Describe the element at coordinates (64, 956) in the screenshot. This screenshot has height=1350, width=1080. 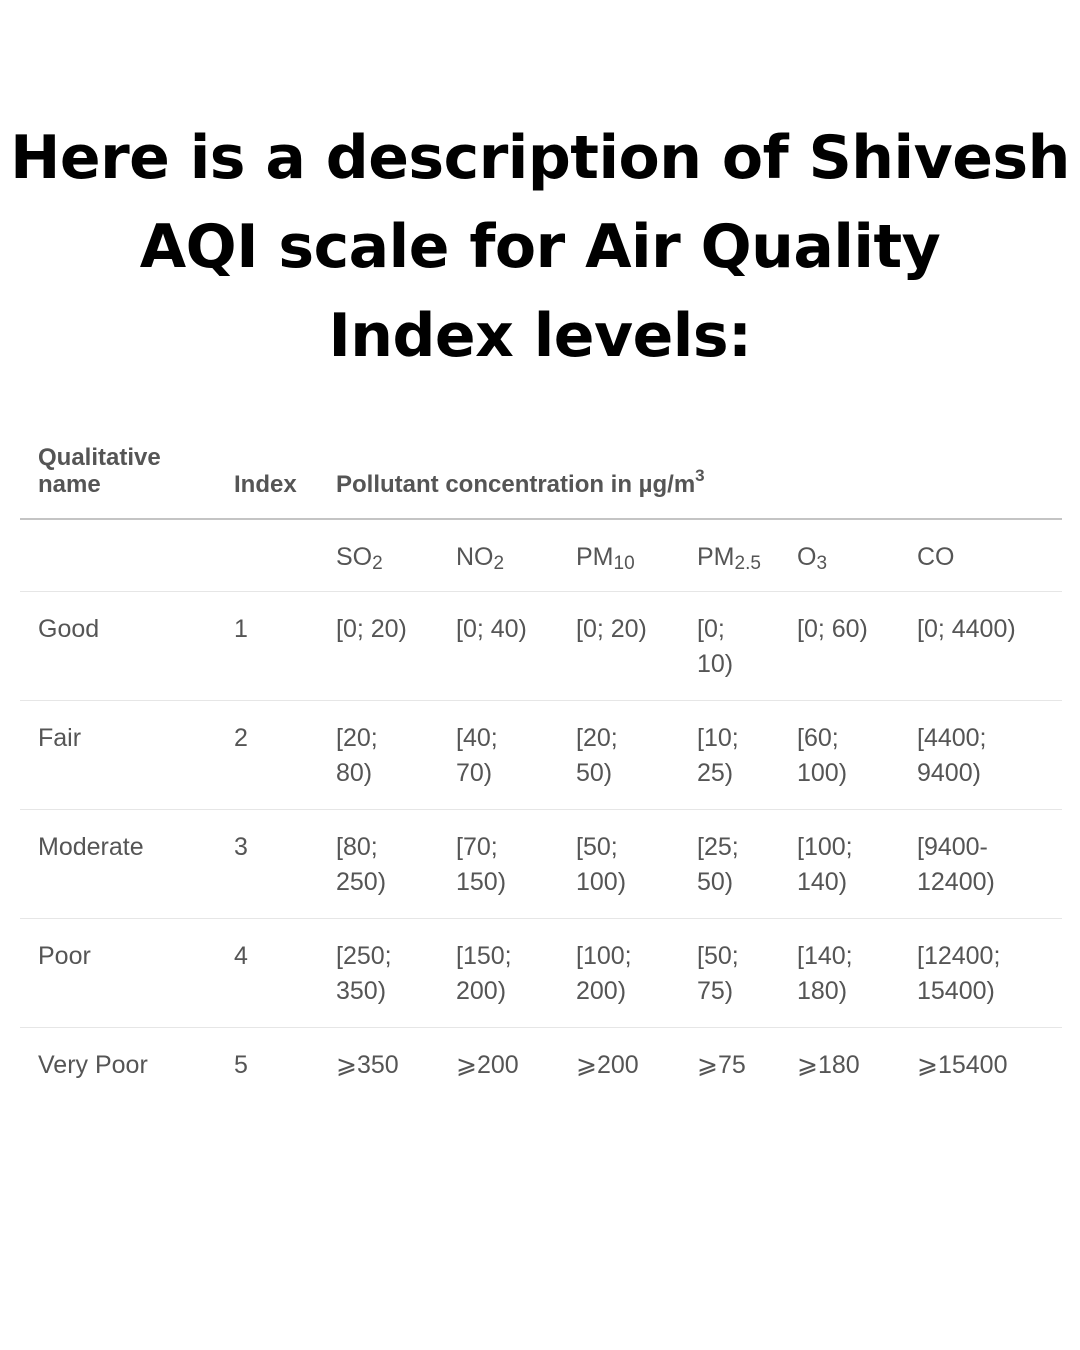
I see `cell-name: Poor` at that location.